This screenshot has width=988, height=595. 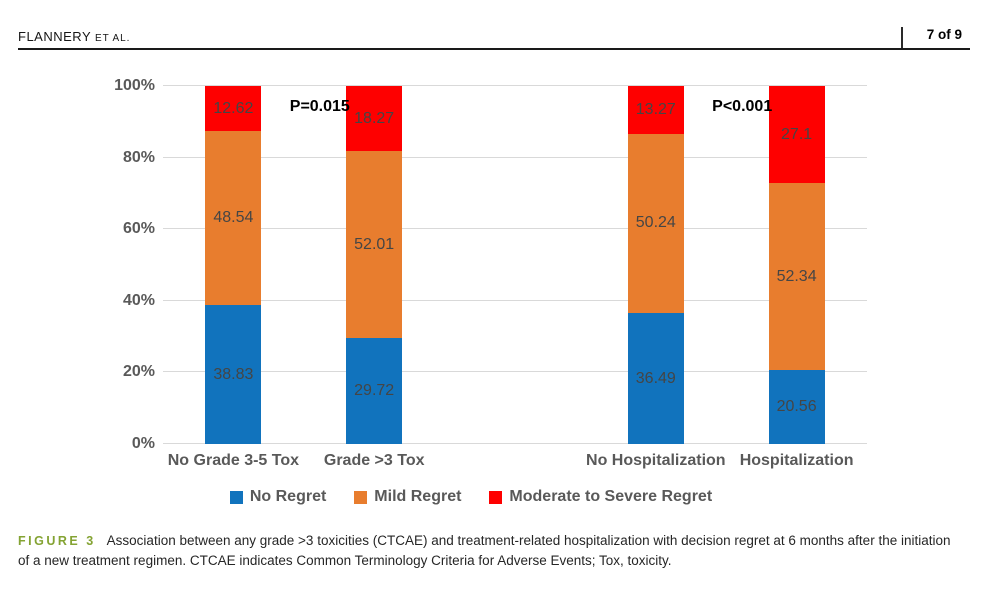 I want to click on bar-value-label: 27.1, so click(x=797, y=134).